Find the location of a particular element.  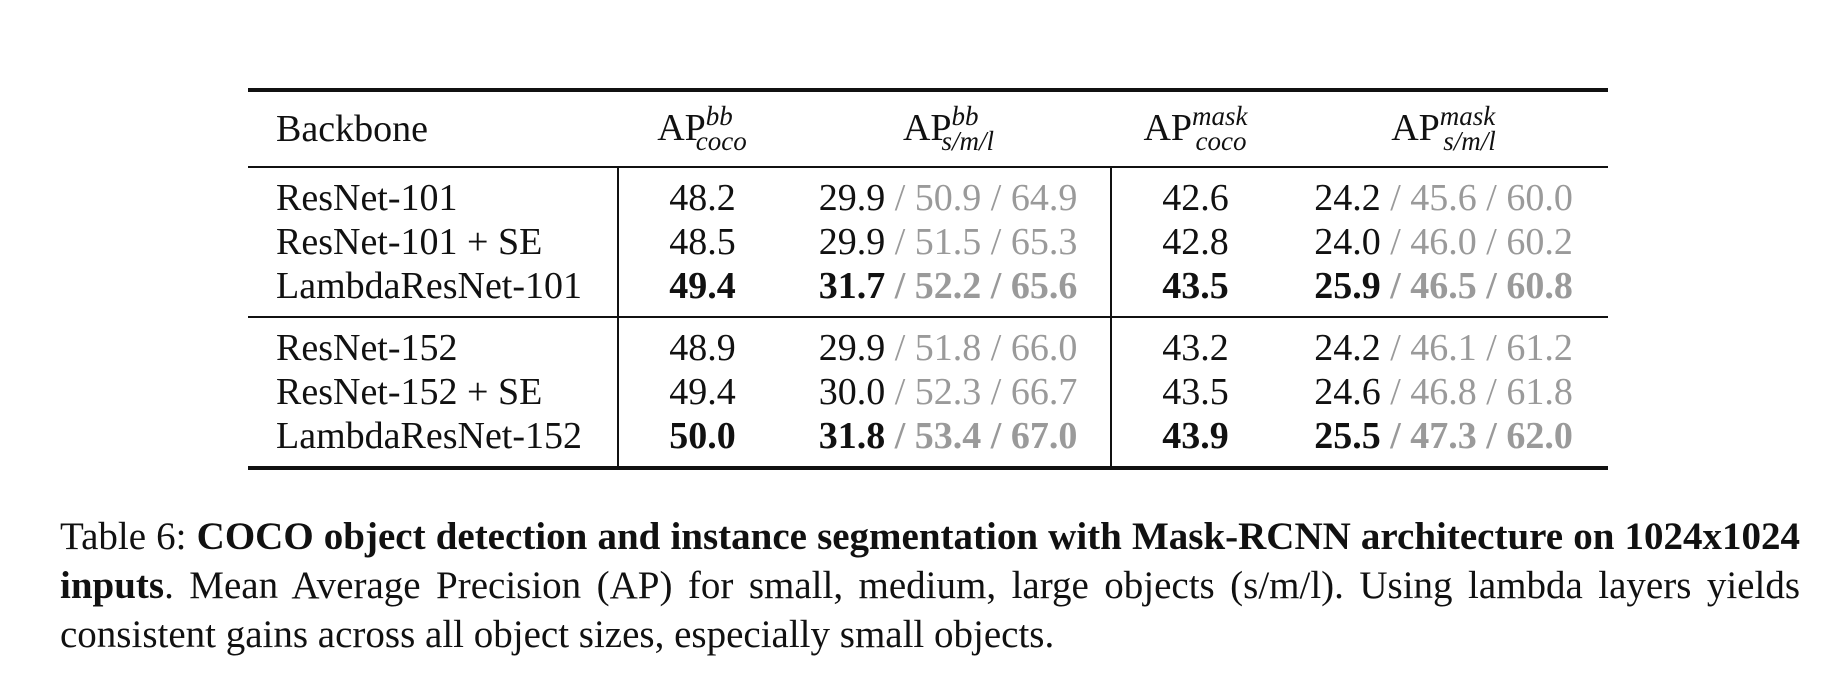

header-ap-mask-sml: APmasks/m/l is located at coordinates (1443, 128).